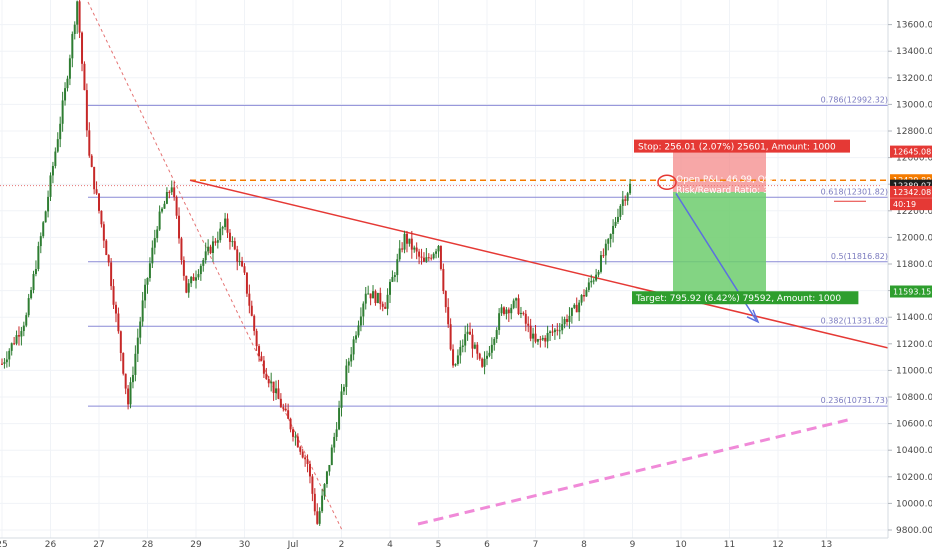 The image size is (932, 550). I want to click on price-tick-label: 11200.00, so click(914, 345).